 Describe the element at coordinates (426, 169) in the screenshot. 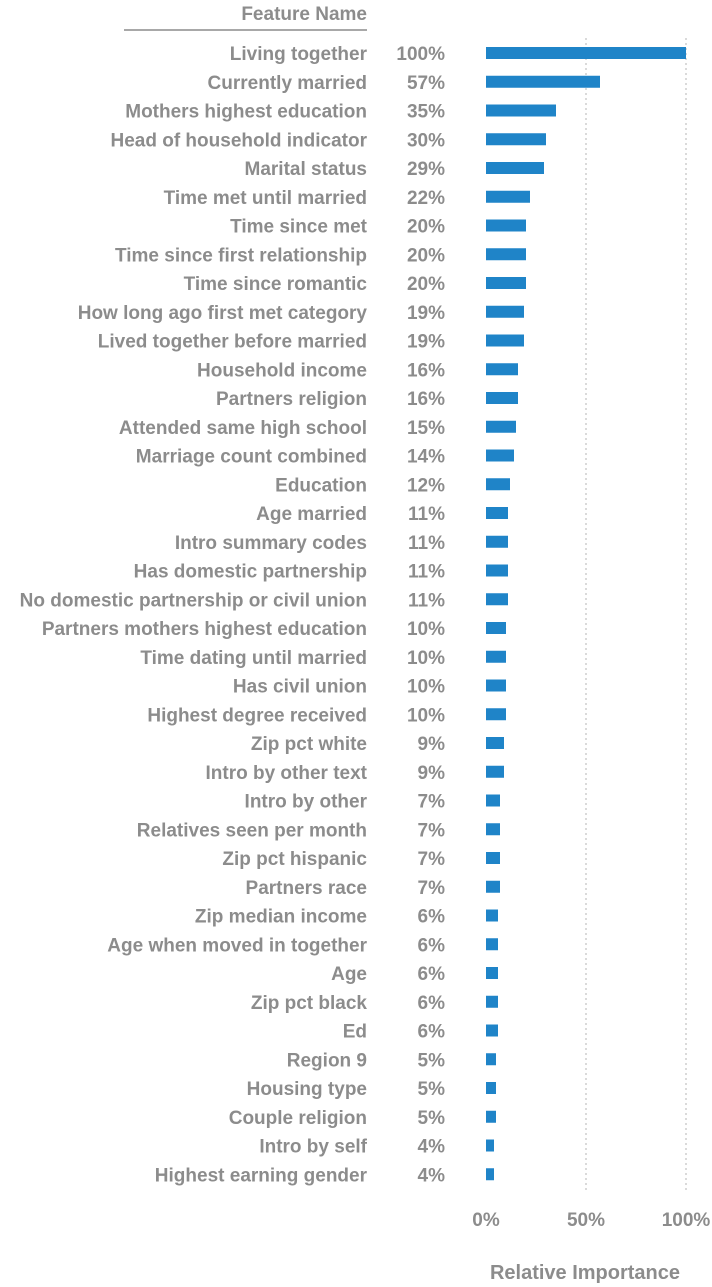

I see `value-label: 29%` at that location.